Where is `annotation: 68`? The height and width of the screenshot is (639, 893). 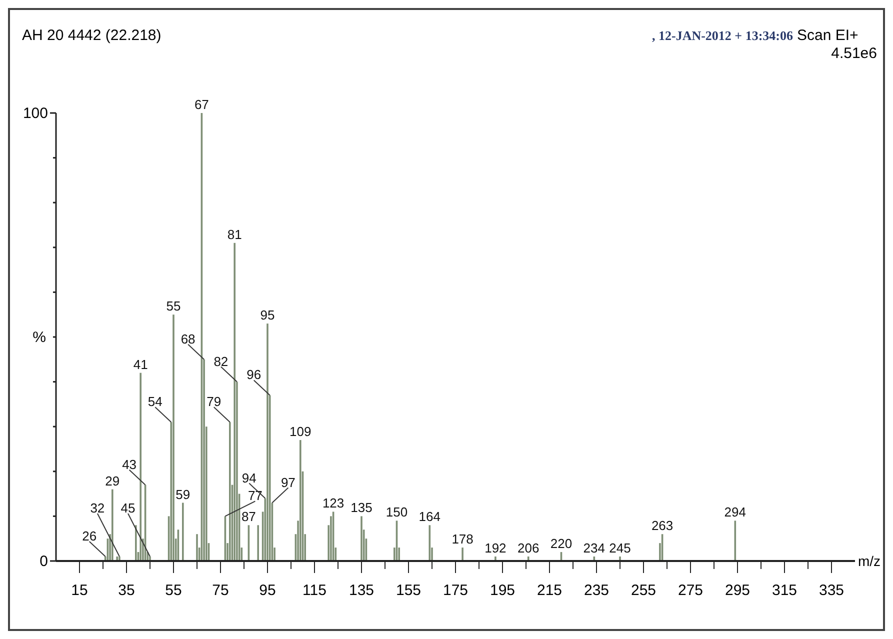 annotation: 68 is located at coordinates (188, 338).